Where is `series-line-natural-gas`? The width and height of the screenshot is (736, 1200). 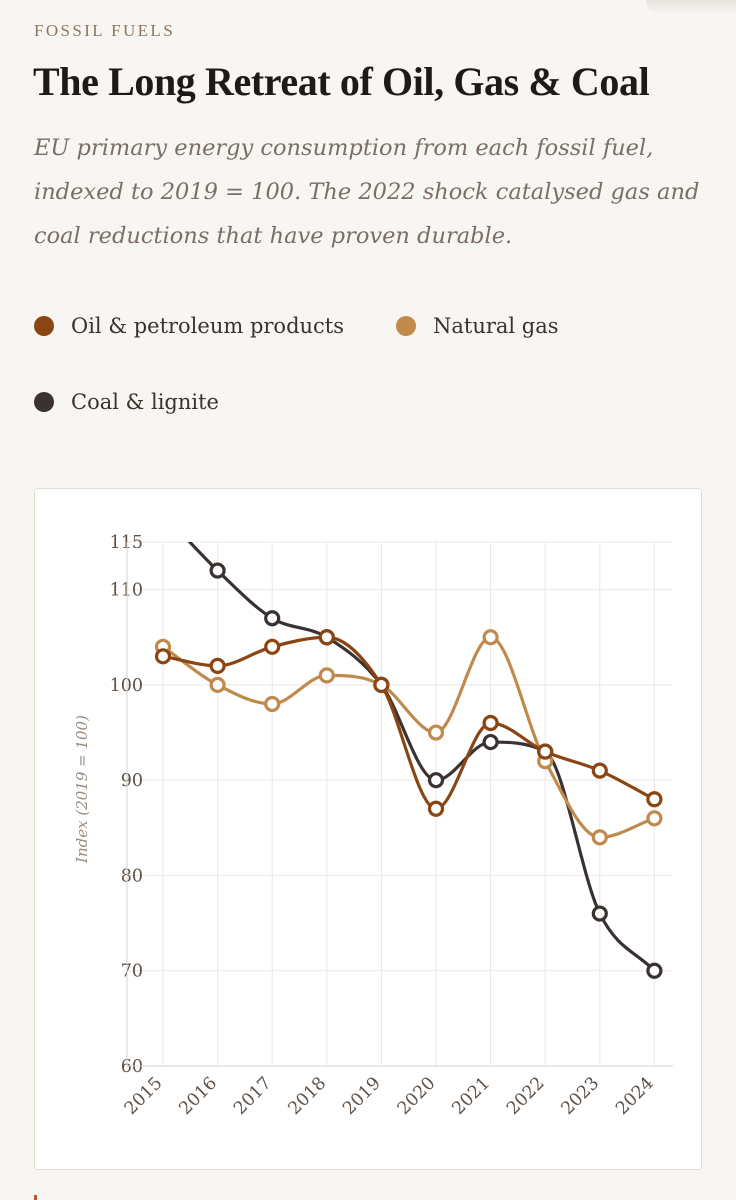
series-line-natural-gas is located at coordinates (408, 737).